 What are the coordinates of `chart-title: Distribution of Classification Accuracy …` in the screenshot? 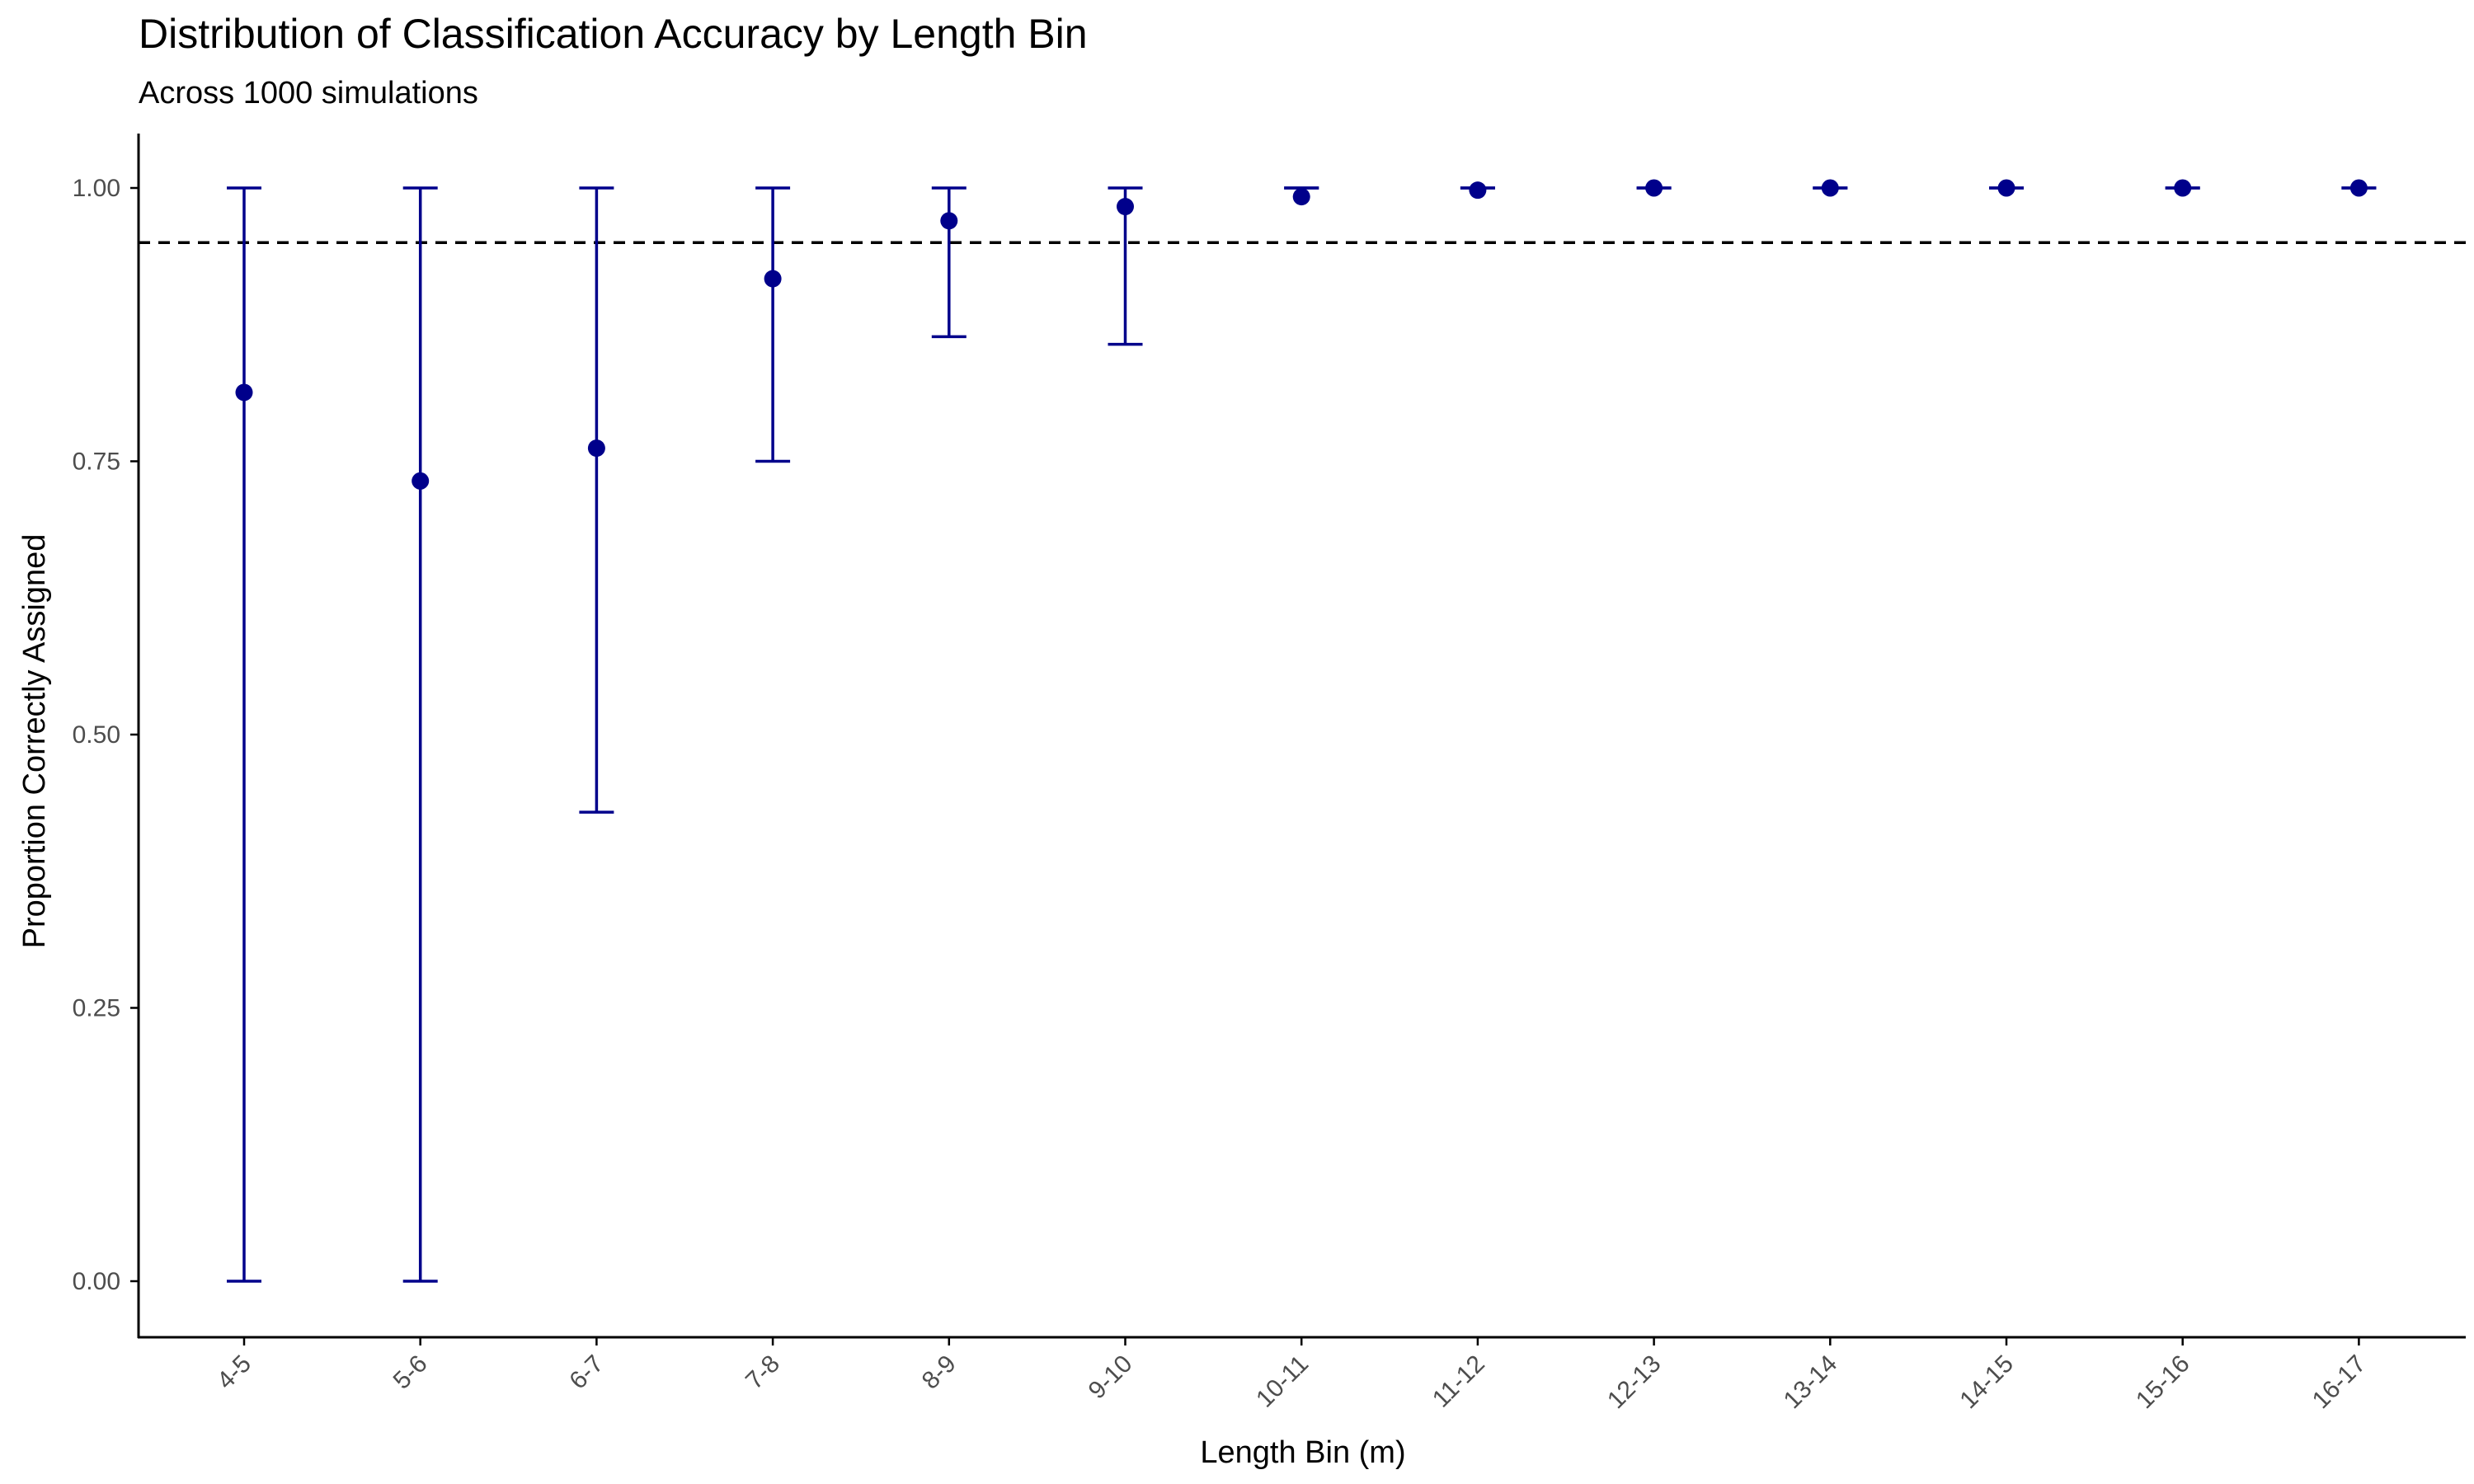 It's located at (613, 34).